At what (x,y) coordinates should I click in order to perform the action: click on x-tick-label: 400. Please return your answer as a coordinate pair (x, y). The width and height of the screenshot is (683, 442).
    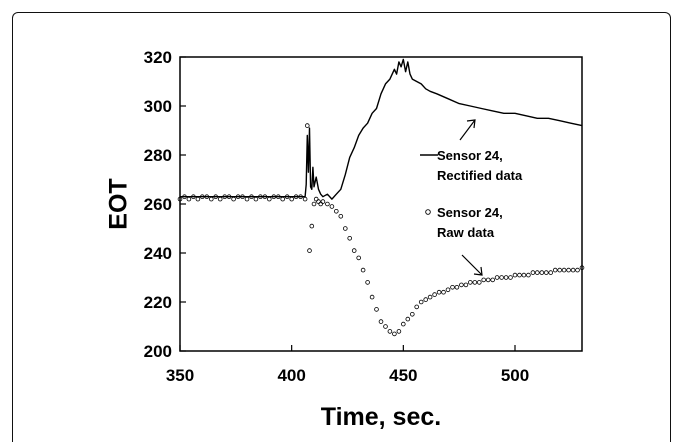
    Looking at the image, I should click on (291, 375).